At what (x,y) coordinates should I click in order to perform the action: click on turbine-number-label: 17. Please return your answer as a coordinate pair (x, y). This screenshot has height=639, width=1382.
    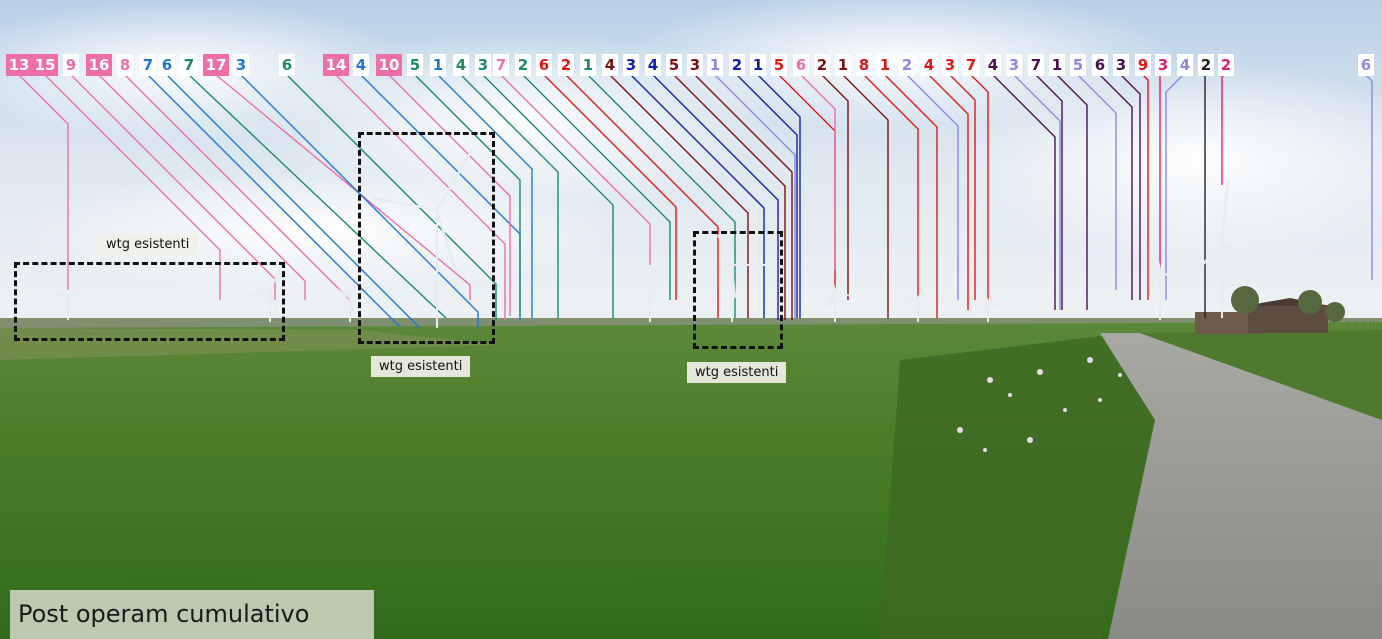
    Looking at the image, I should click on (216, 65).